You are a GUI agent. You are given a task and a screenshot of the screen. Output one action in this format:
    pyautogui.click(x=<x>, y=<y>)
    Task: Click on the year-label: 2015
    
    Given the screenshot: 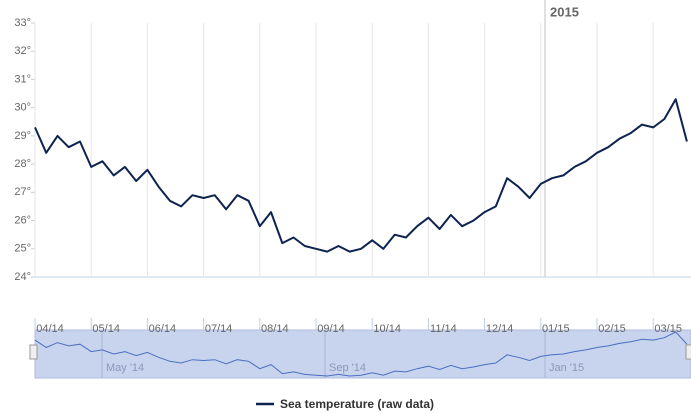 What is the action you would take?
    pyautogui.click(x=564, y=11)
    